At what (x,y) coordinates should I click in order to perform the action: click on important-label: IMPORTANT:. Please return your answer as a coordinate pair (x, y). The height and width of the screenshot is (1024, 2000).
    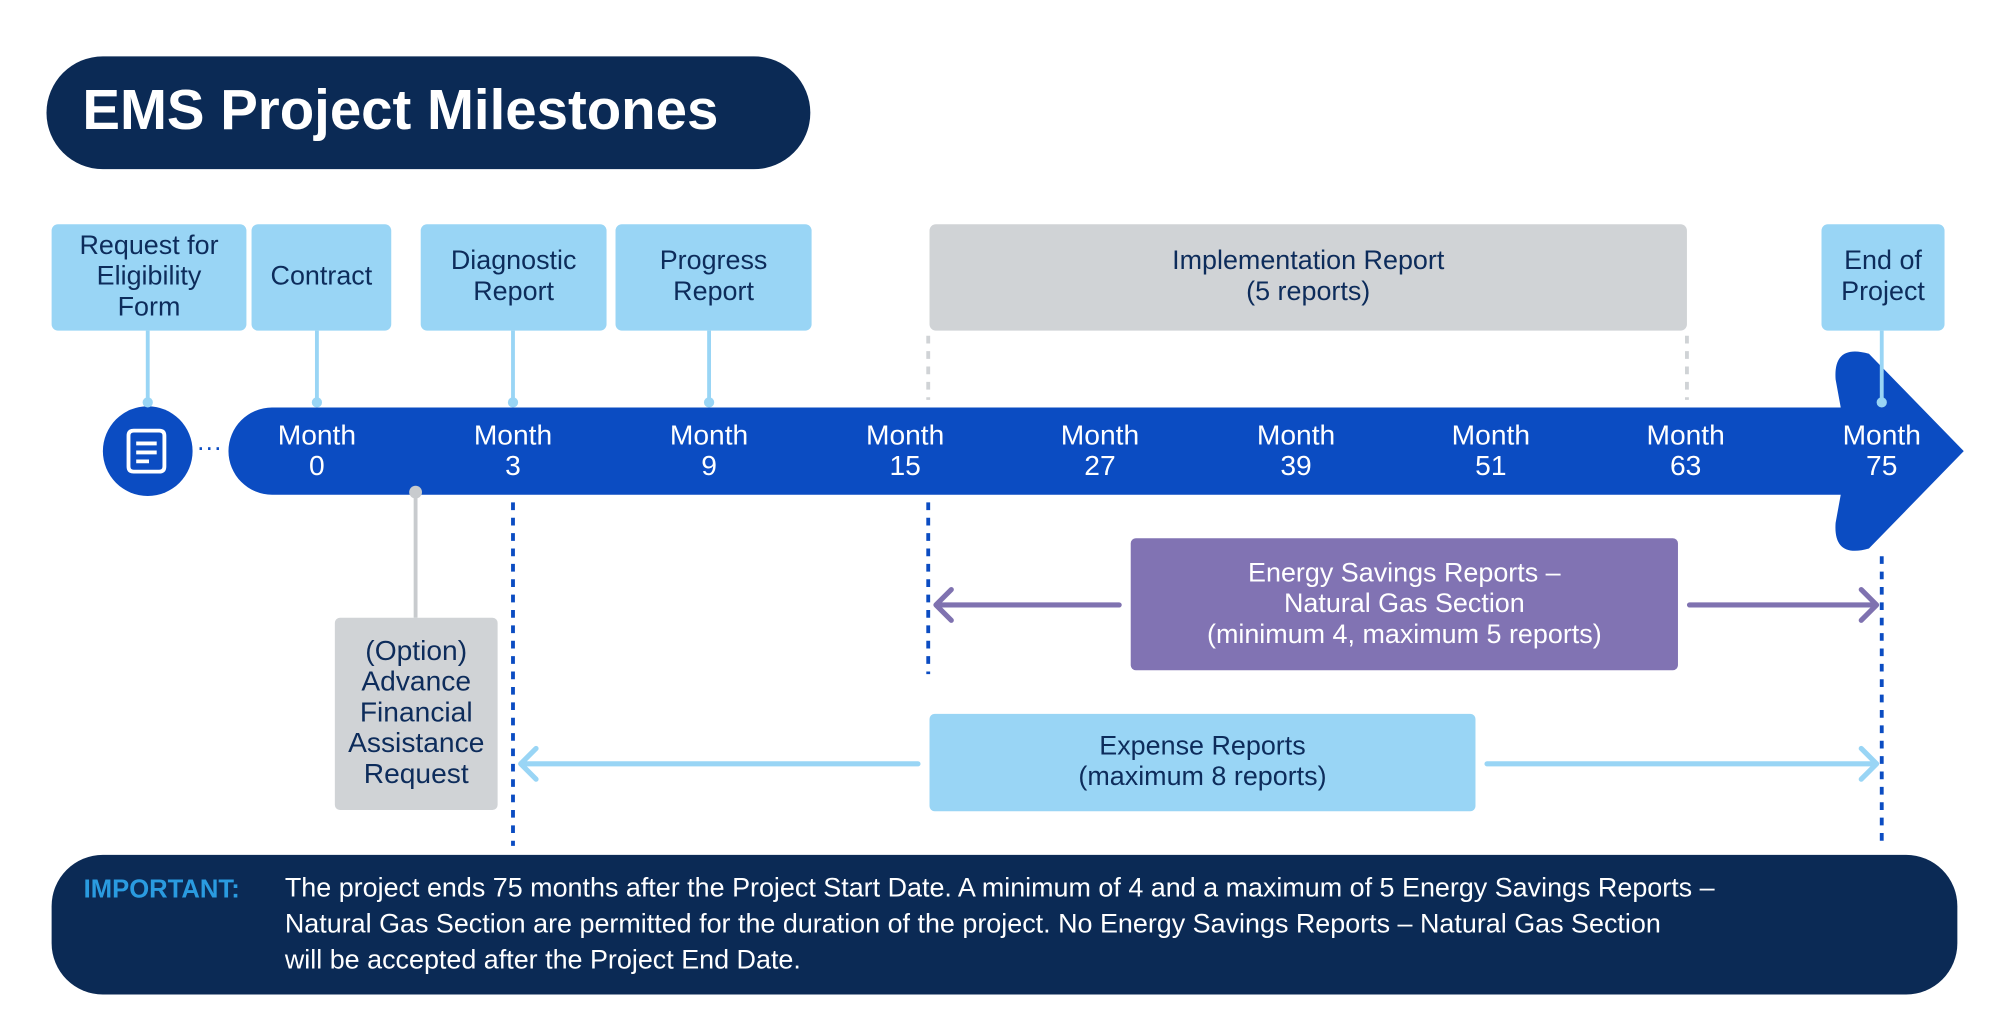
    Looking at the image, I should click on (162, 889).